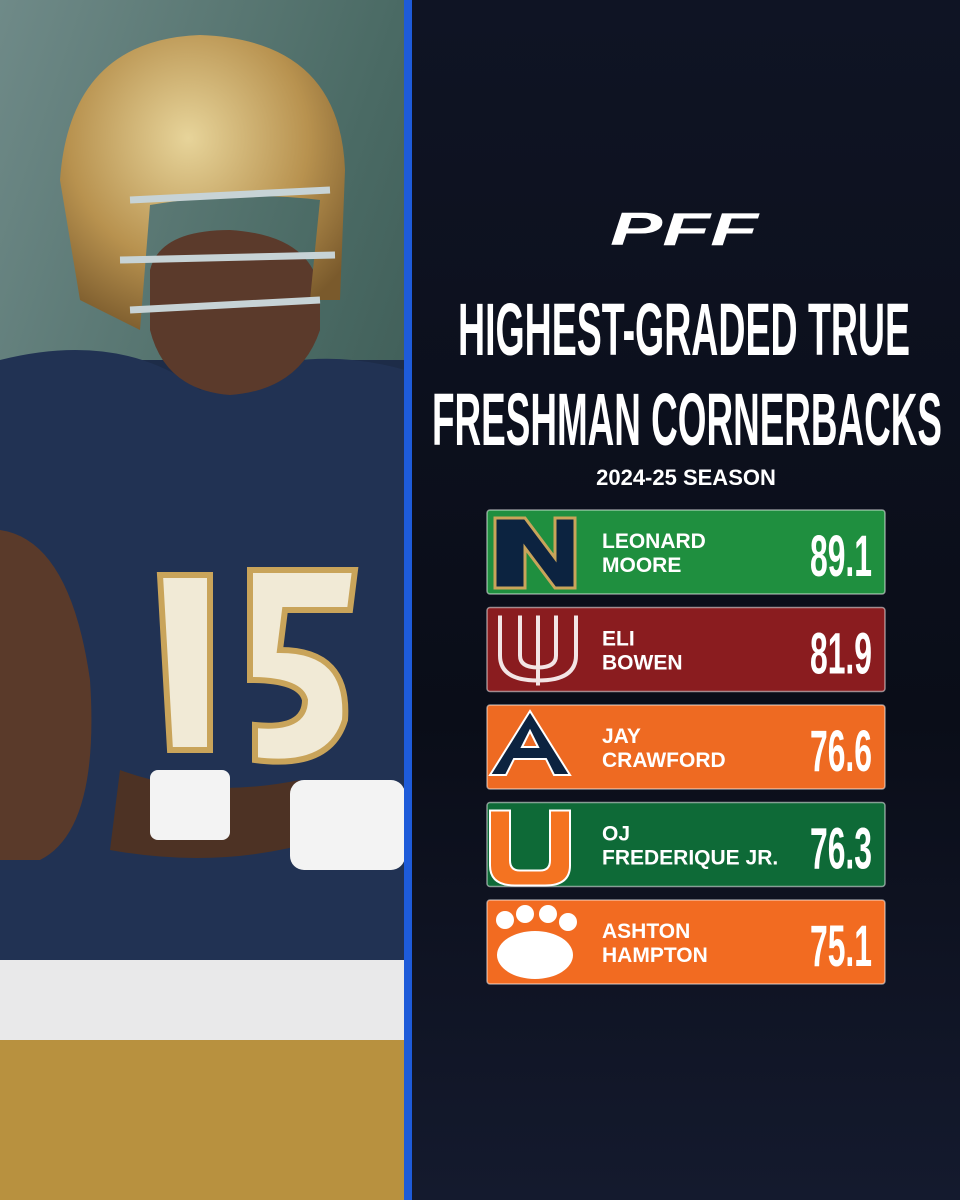 This screenshot has width=960, height=1200. Describe the element at coordinates (686, 477) in the screenshot. I see `subtitle: 2024-25 SEASON` at that location.